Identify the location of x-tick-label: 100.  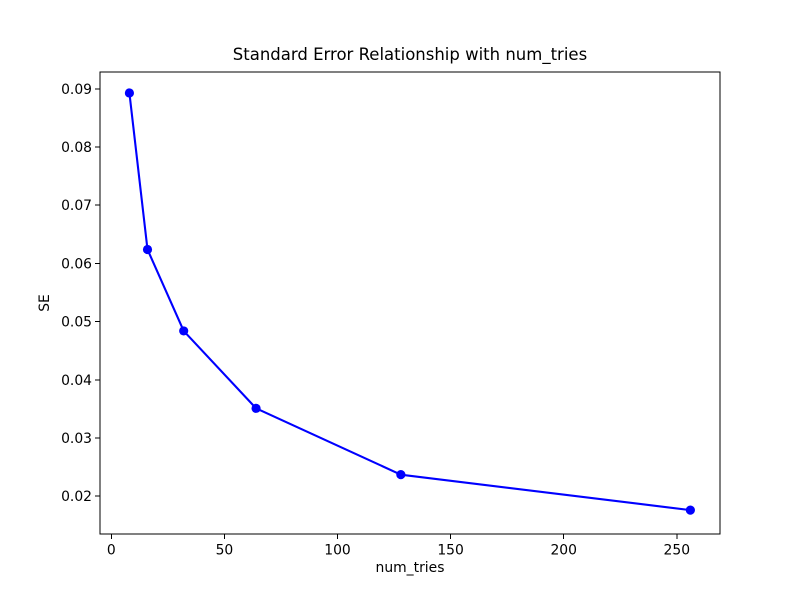
(337, 551).